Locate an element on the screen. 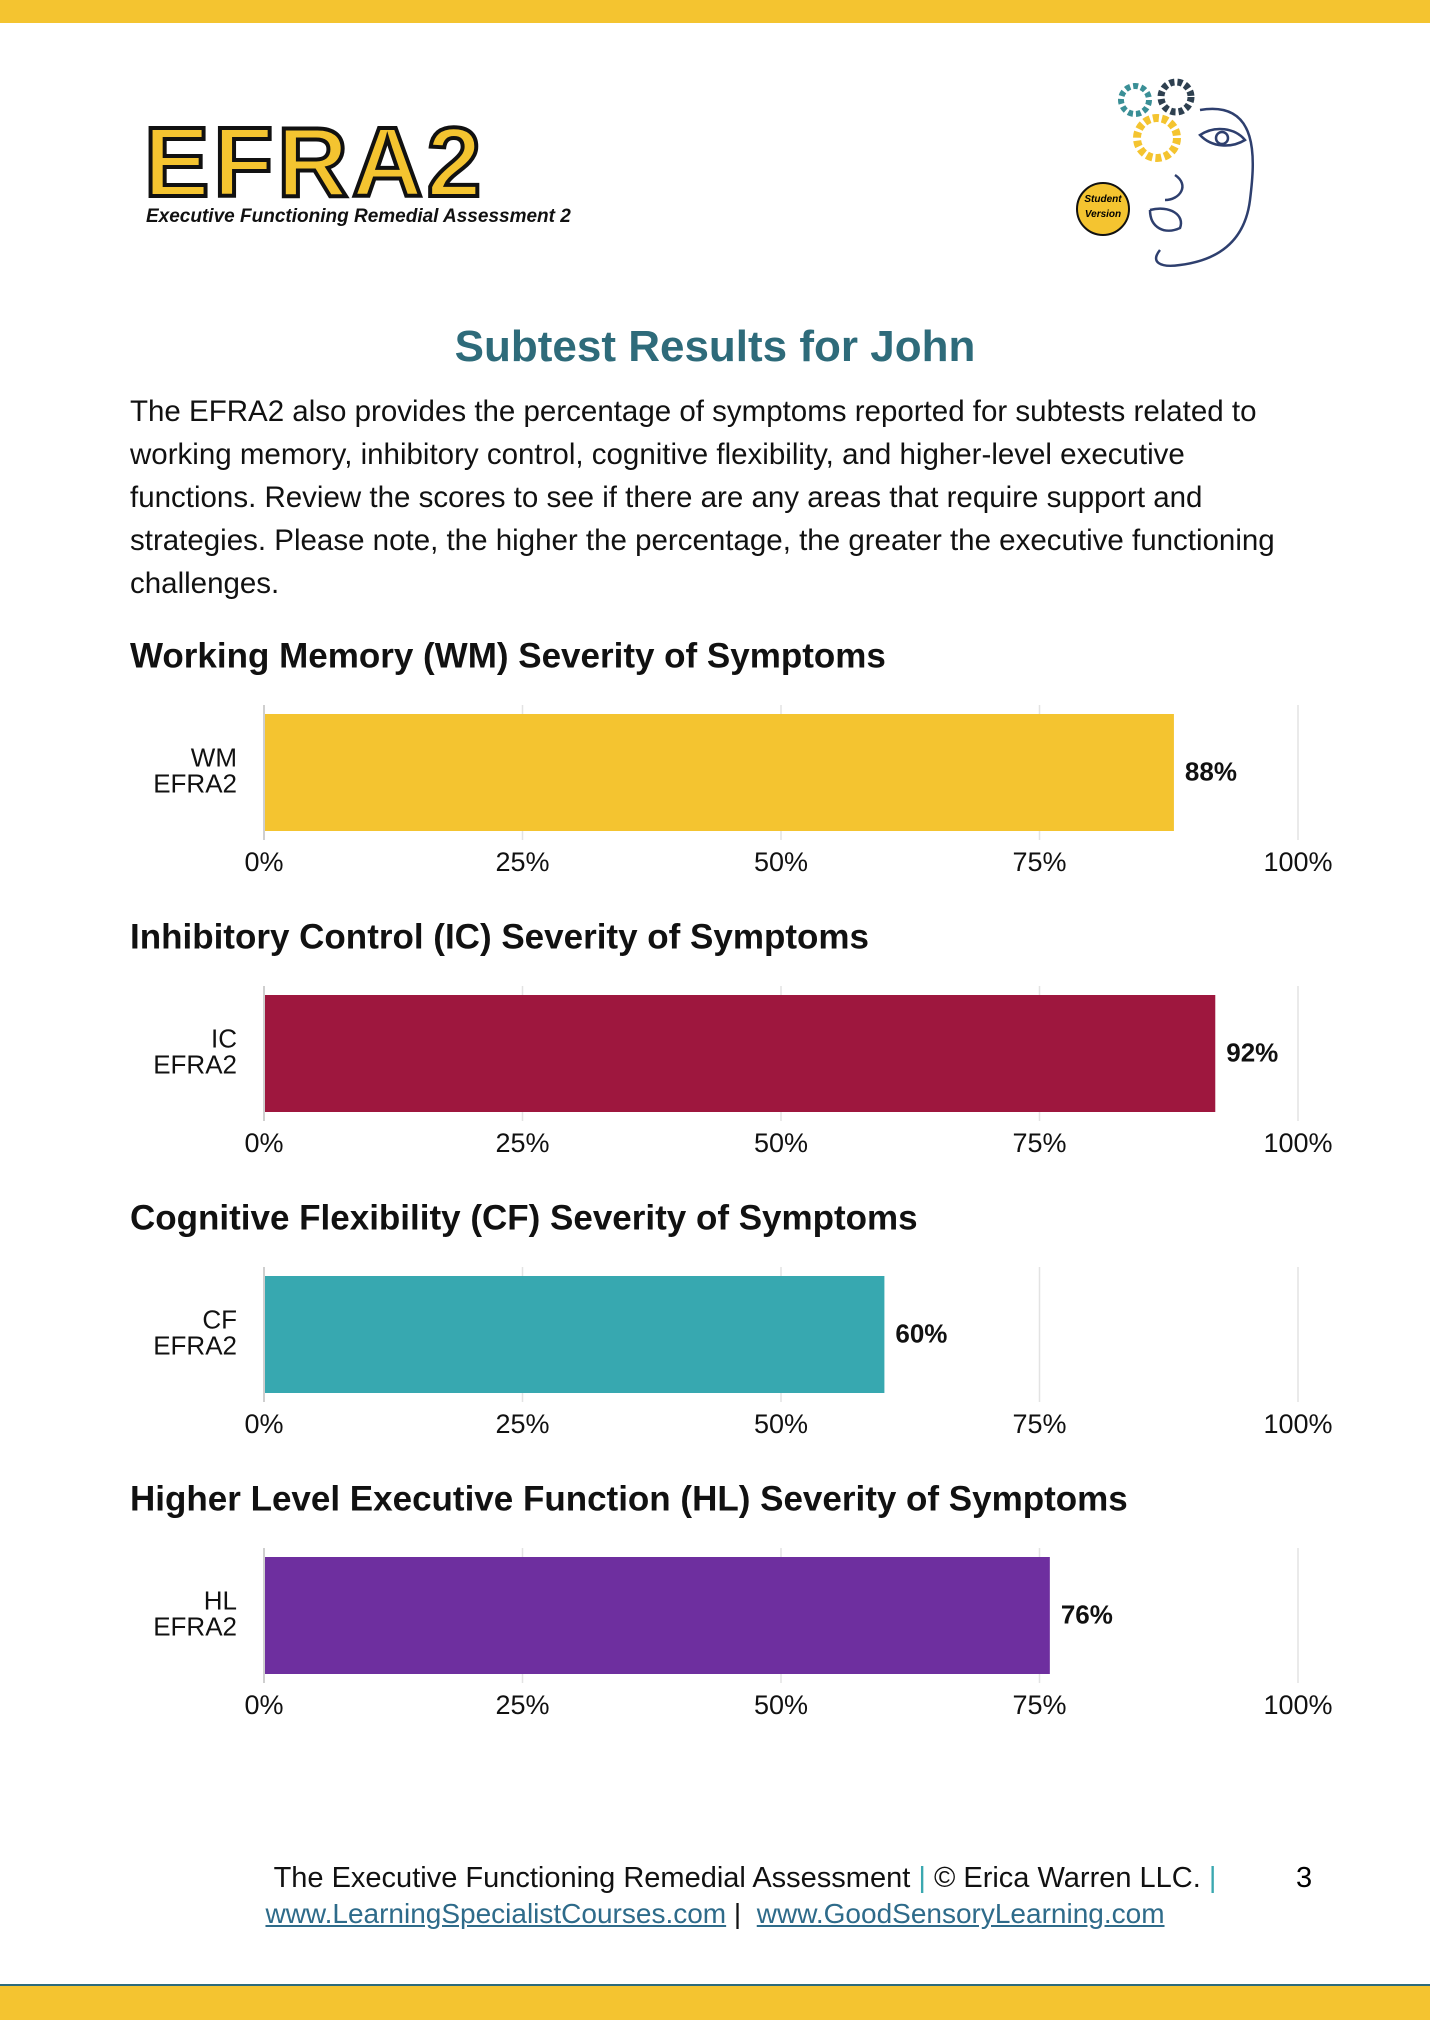  value-label: 92% is located at coordinates (1252, 1052).